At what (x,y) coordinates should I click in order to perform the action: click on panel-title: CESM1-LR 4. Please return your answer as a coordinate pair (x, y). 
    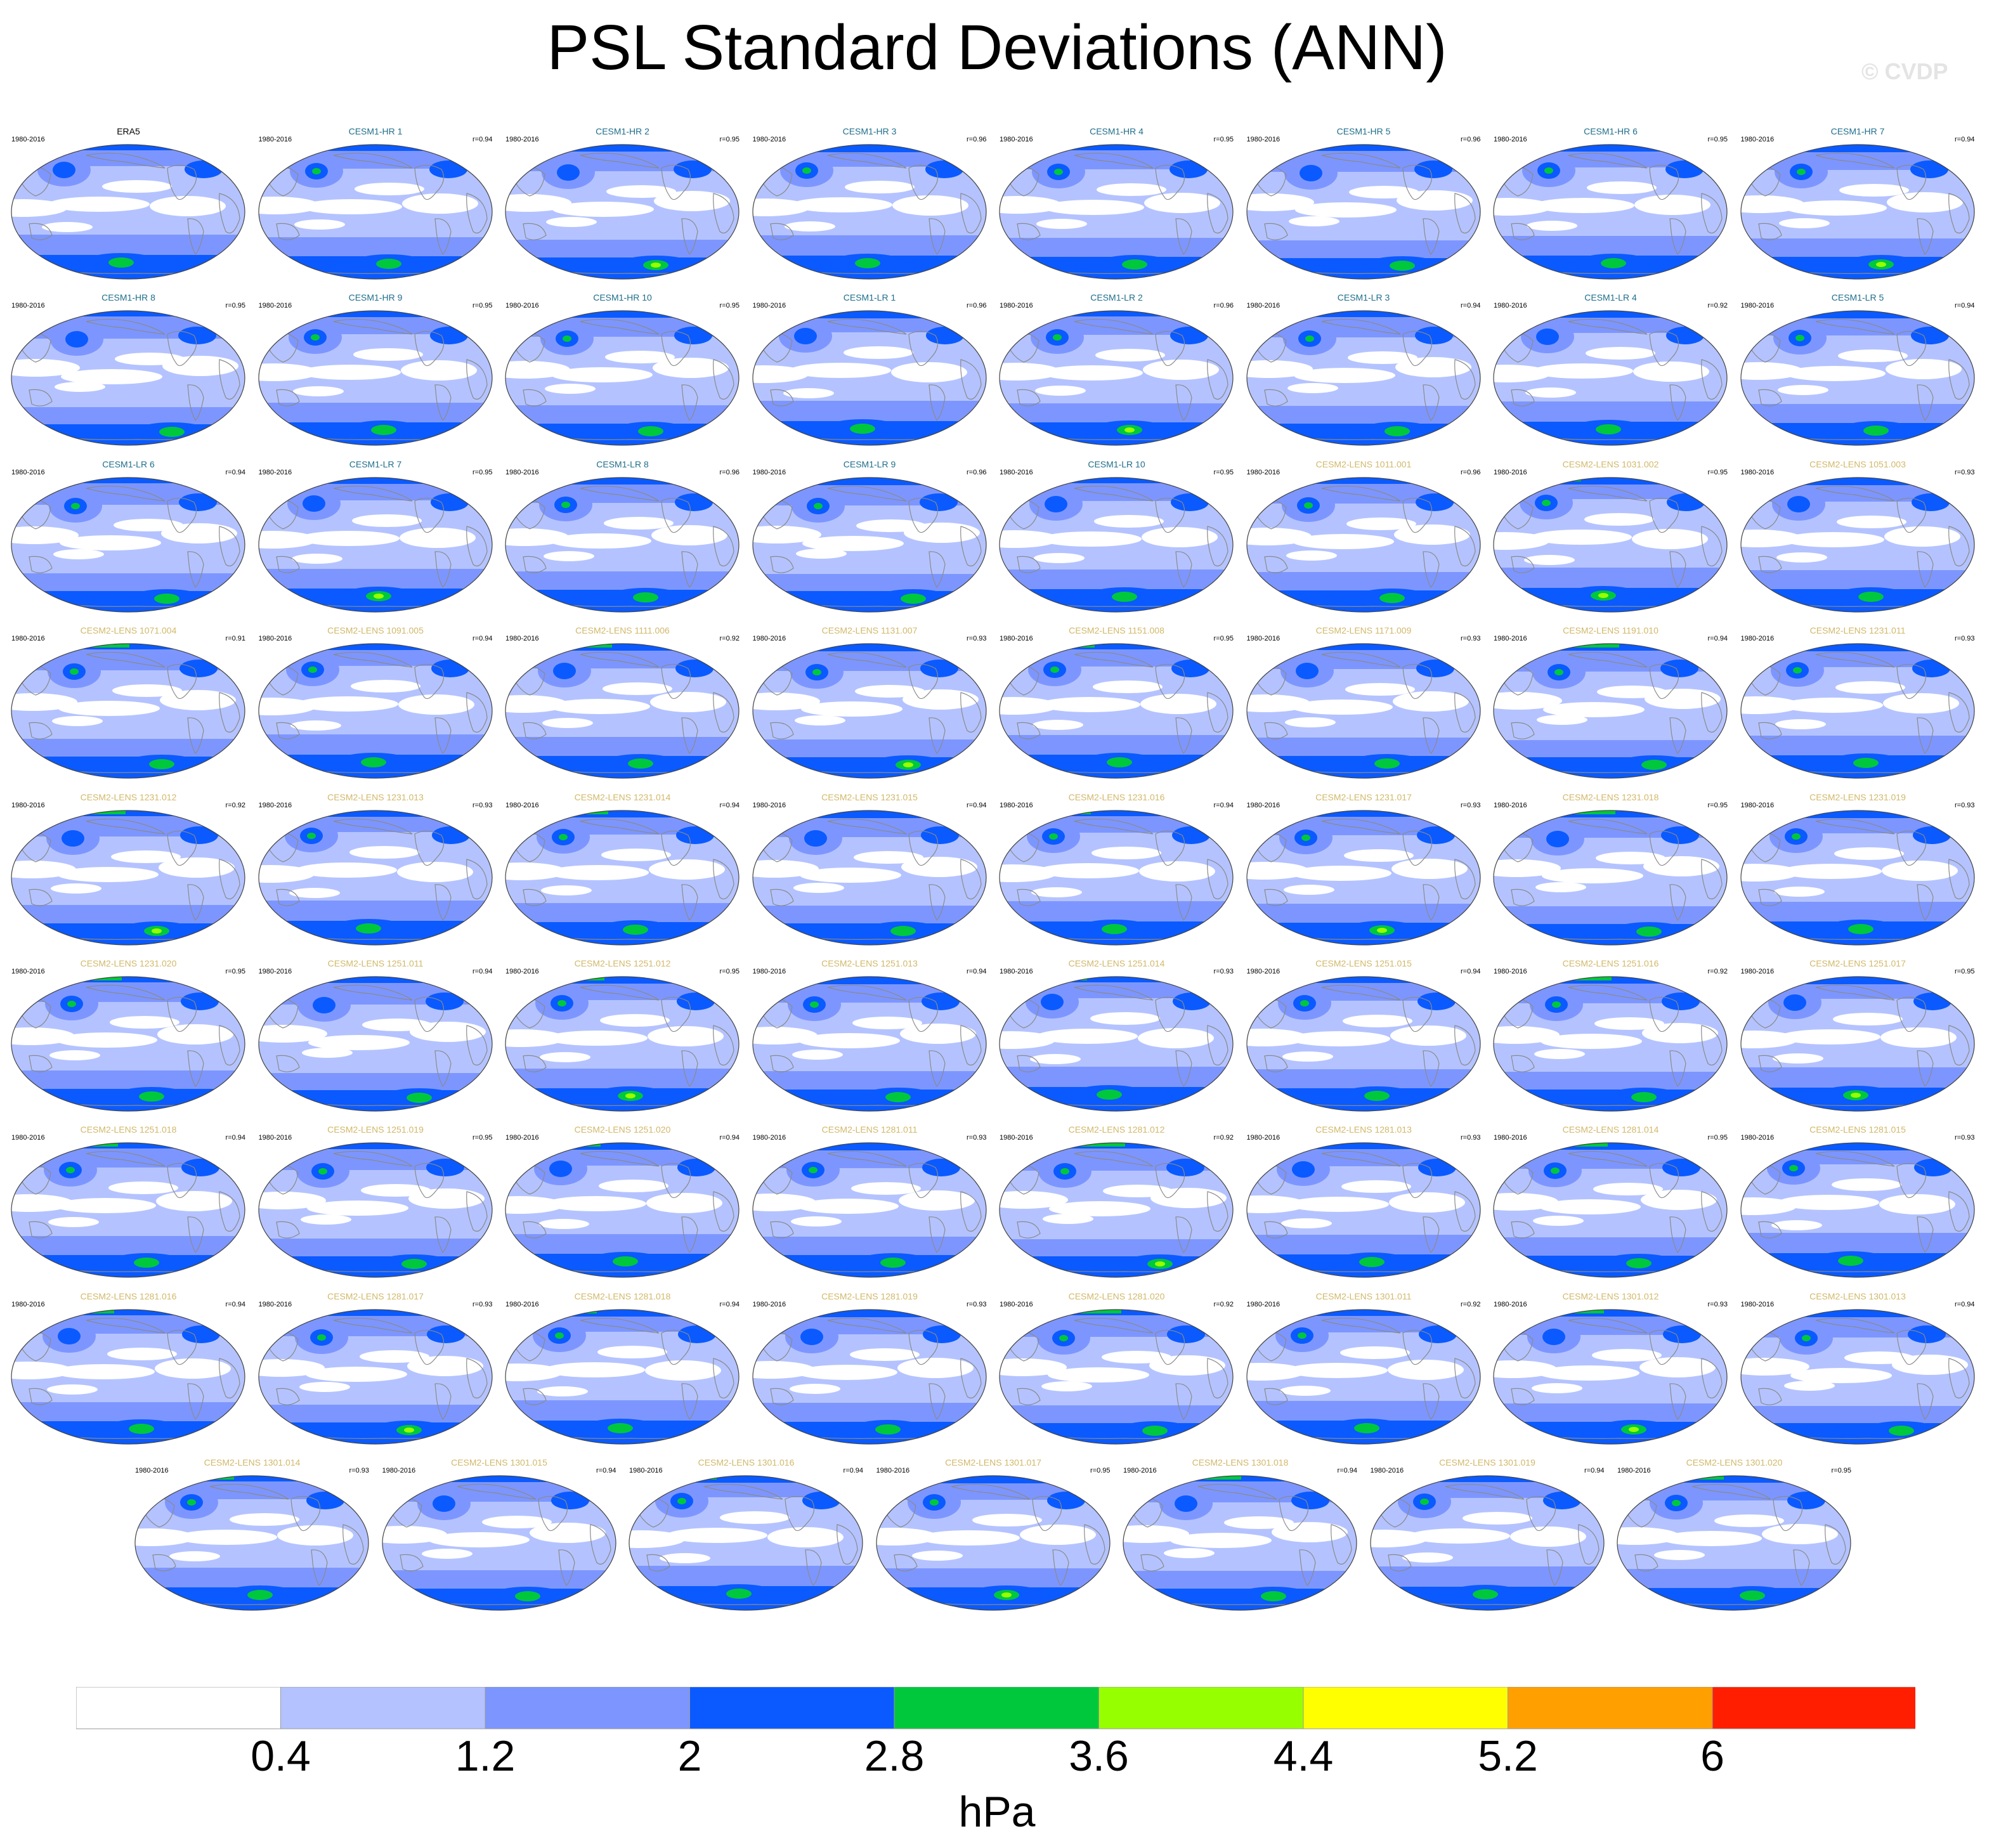
    Looking at the image, I should click on (1611, 297).